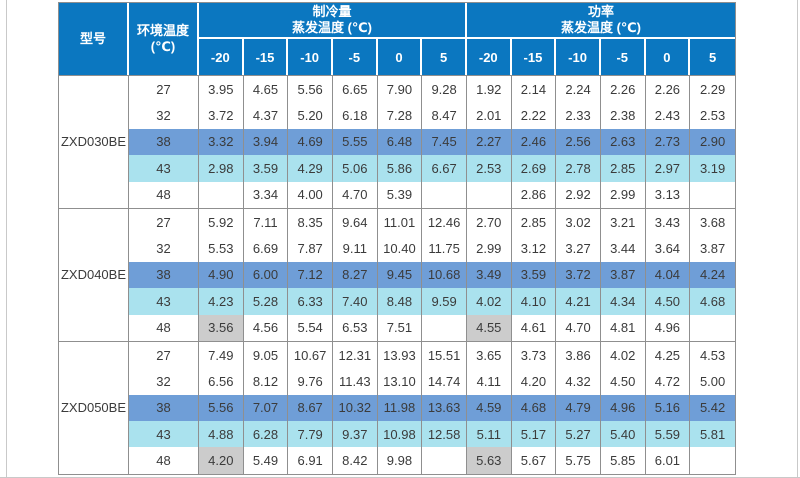  What do you see at coordinates (310, 327) in the screenshot?
I see `cooling-value-cell: 5.54` at bounding box center [310, 327].